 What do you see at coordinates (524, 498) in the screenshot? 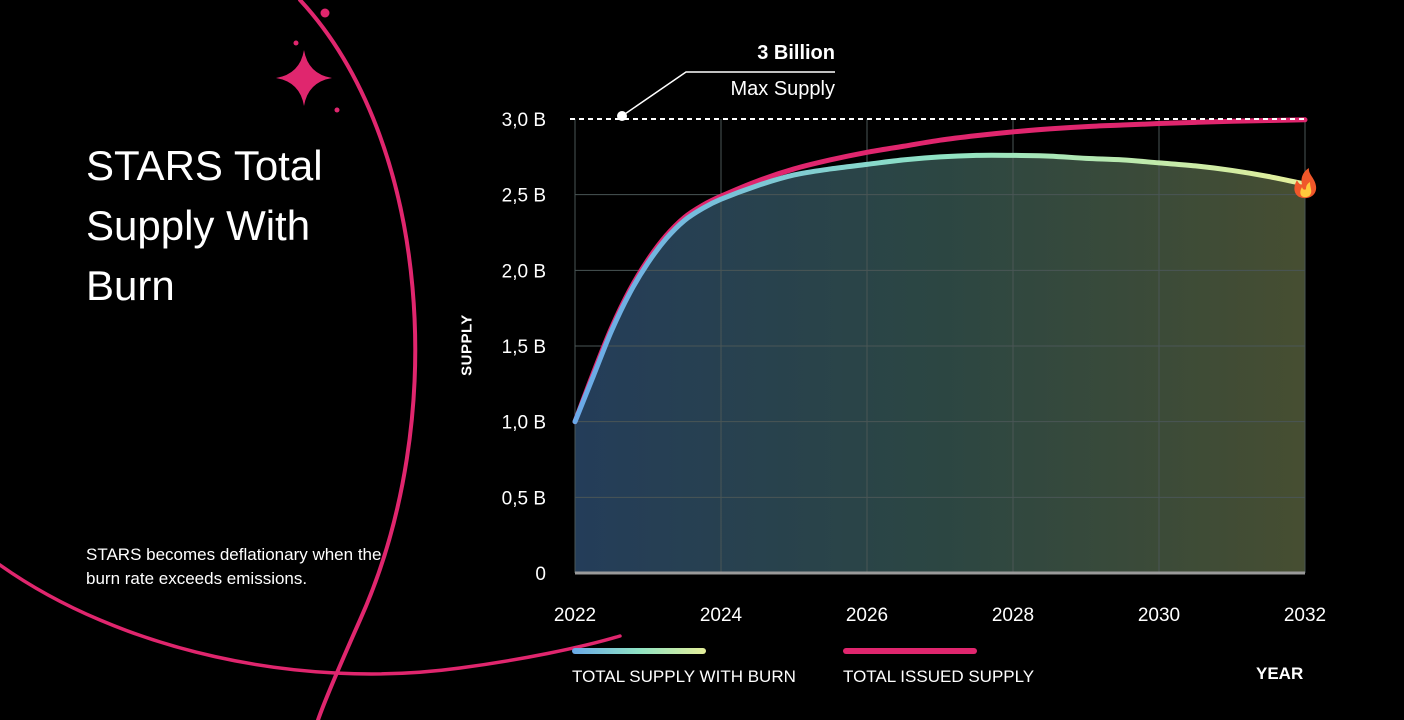
I see `y-tick-label: 0,5 B` at bounding box center [524, 498].